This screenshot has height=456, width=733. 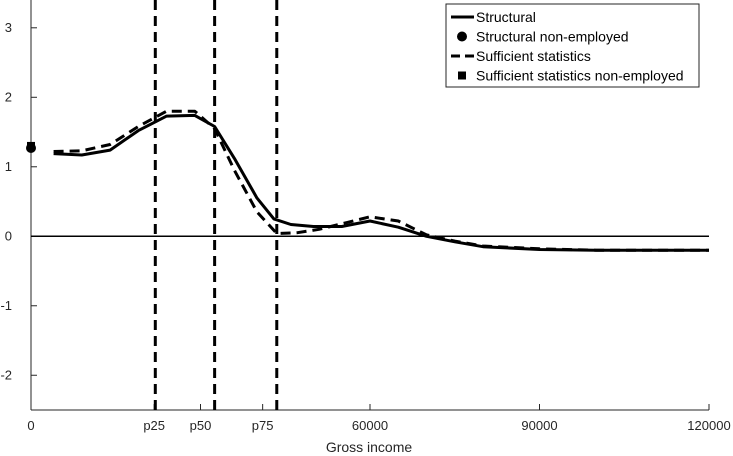 What do you see at coordinates (506, 17) in the screenshot?
I see `legend-label: Structural` at bounding box center [506, 17].